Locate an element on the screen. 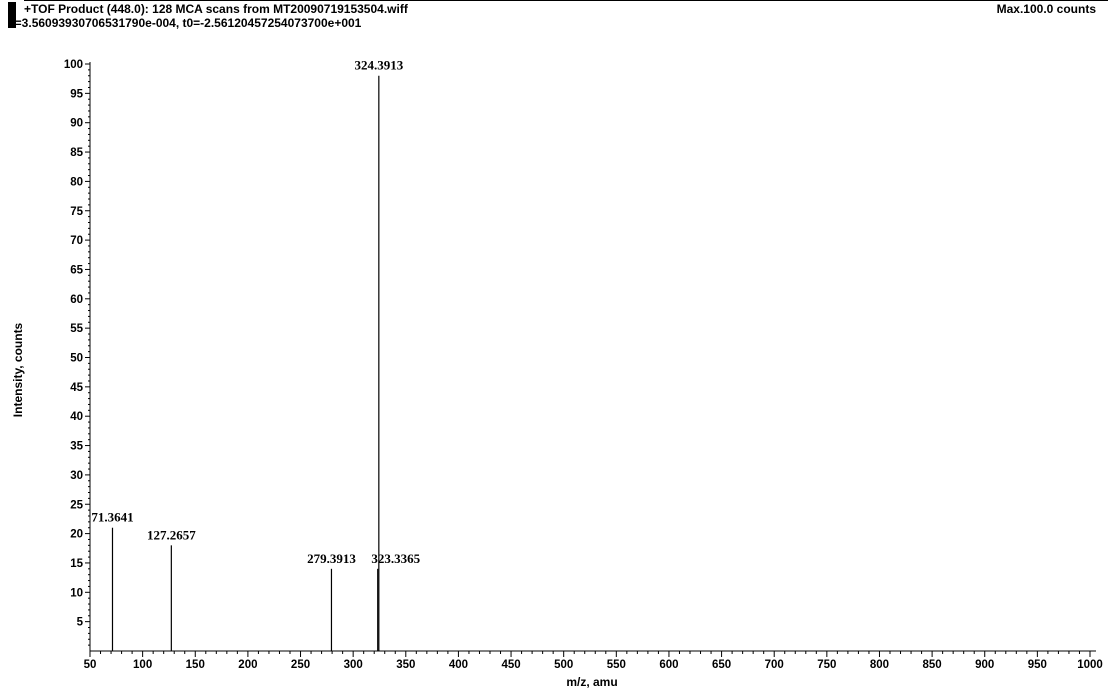 This screenshot has height=688, width=1108. x-tick-label: 100 is located at coordinates (142, 665).